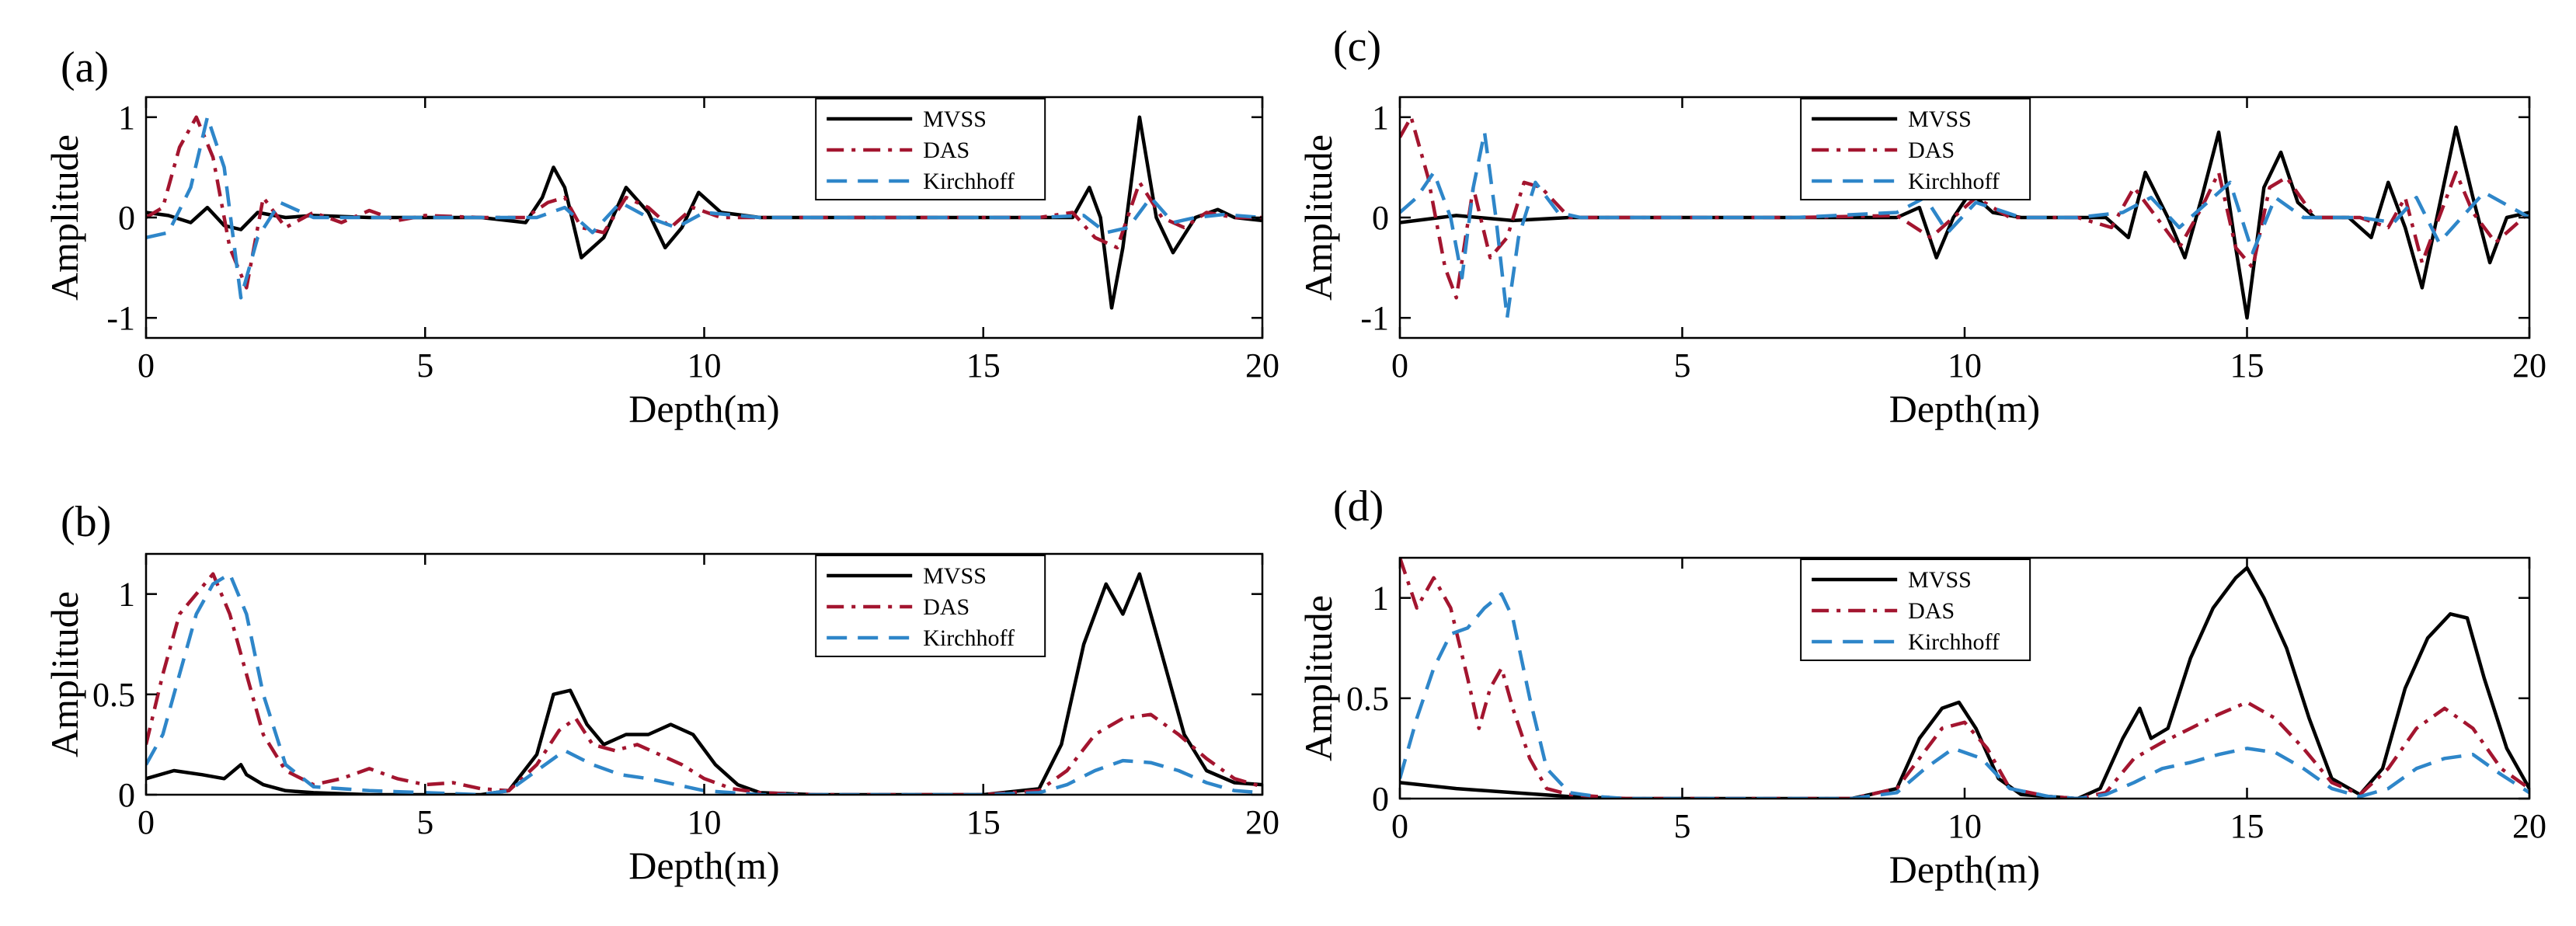 Image resolution: width=2576 pixels, height=926 pixels. I want to click on axes-box, so click(704, 674).